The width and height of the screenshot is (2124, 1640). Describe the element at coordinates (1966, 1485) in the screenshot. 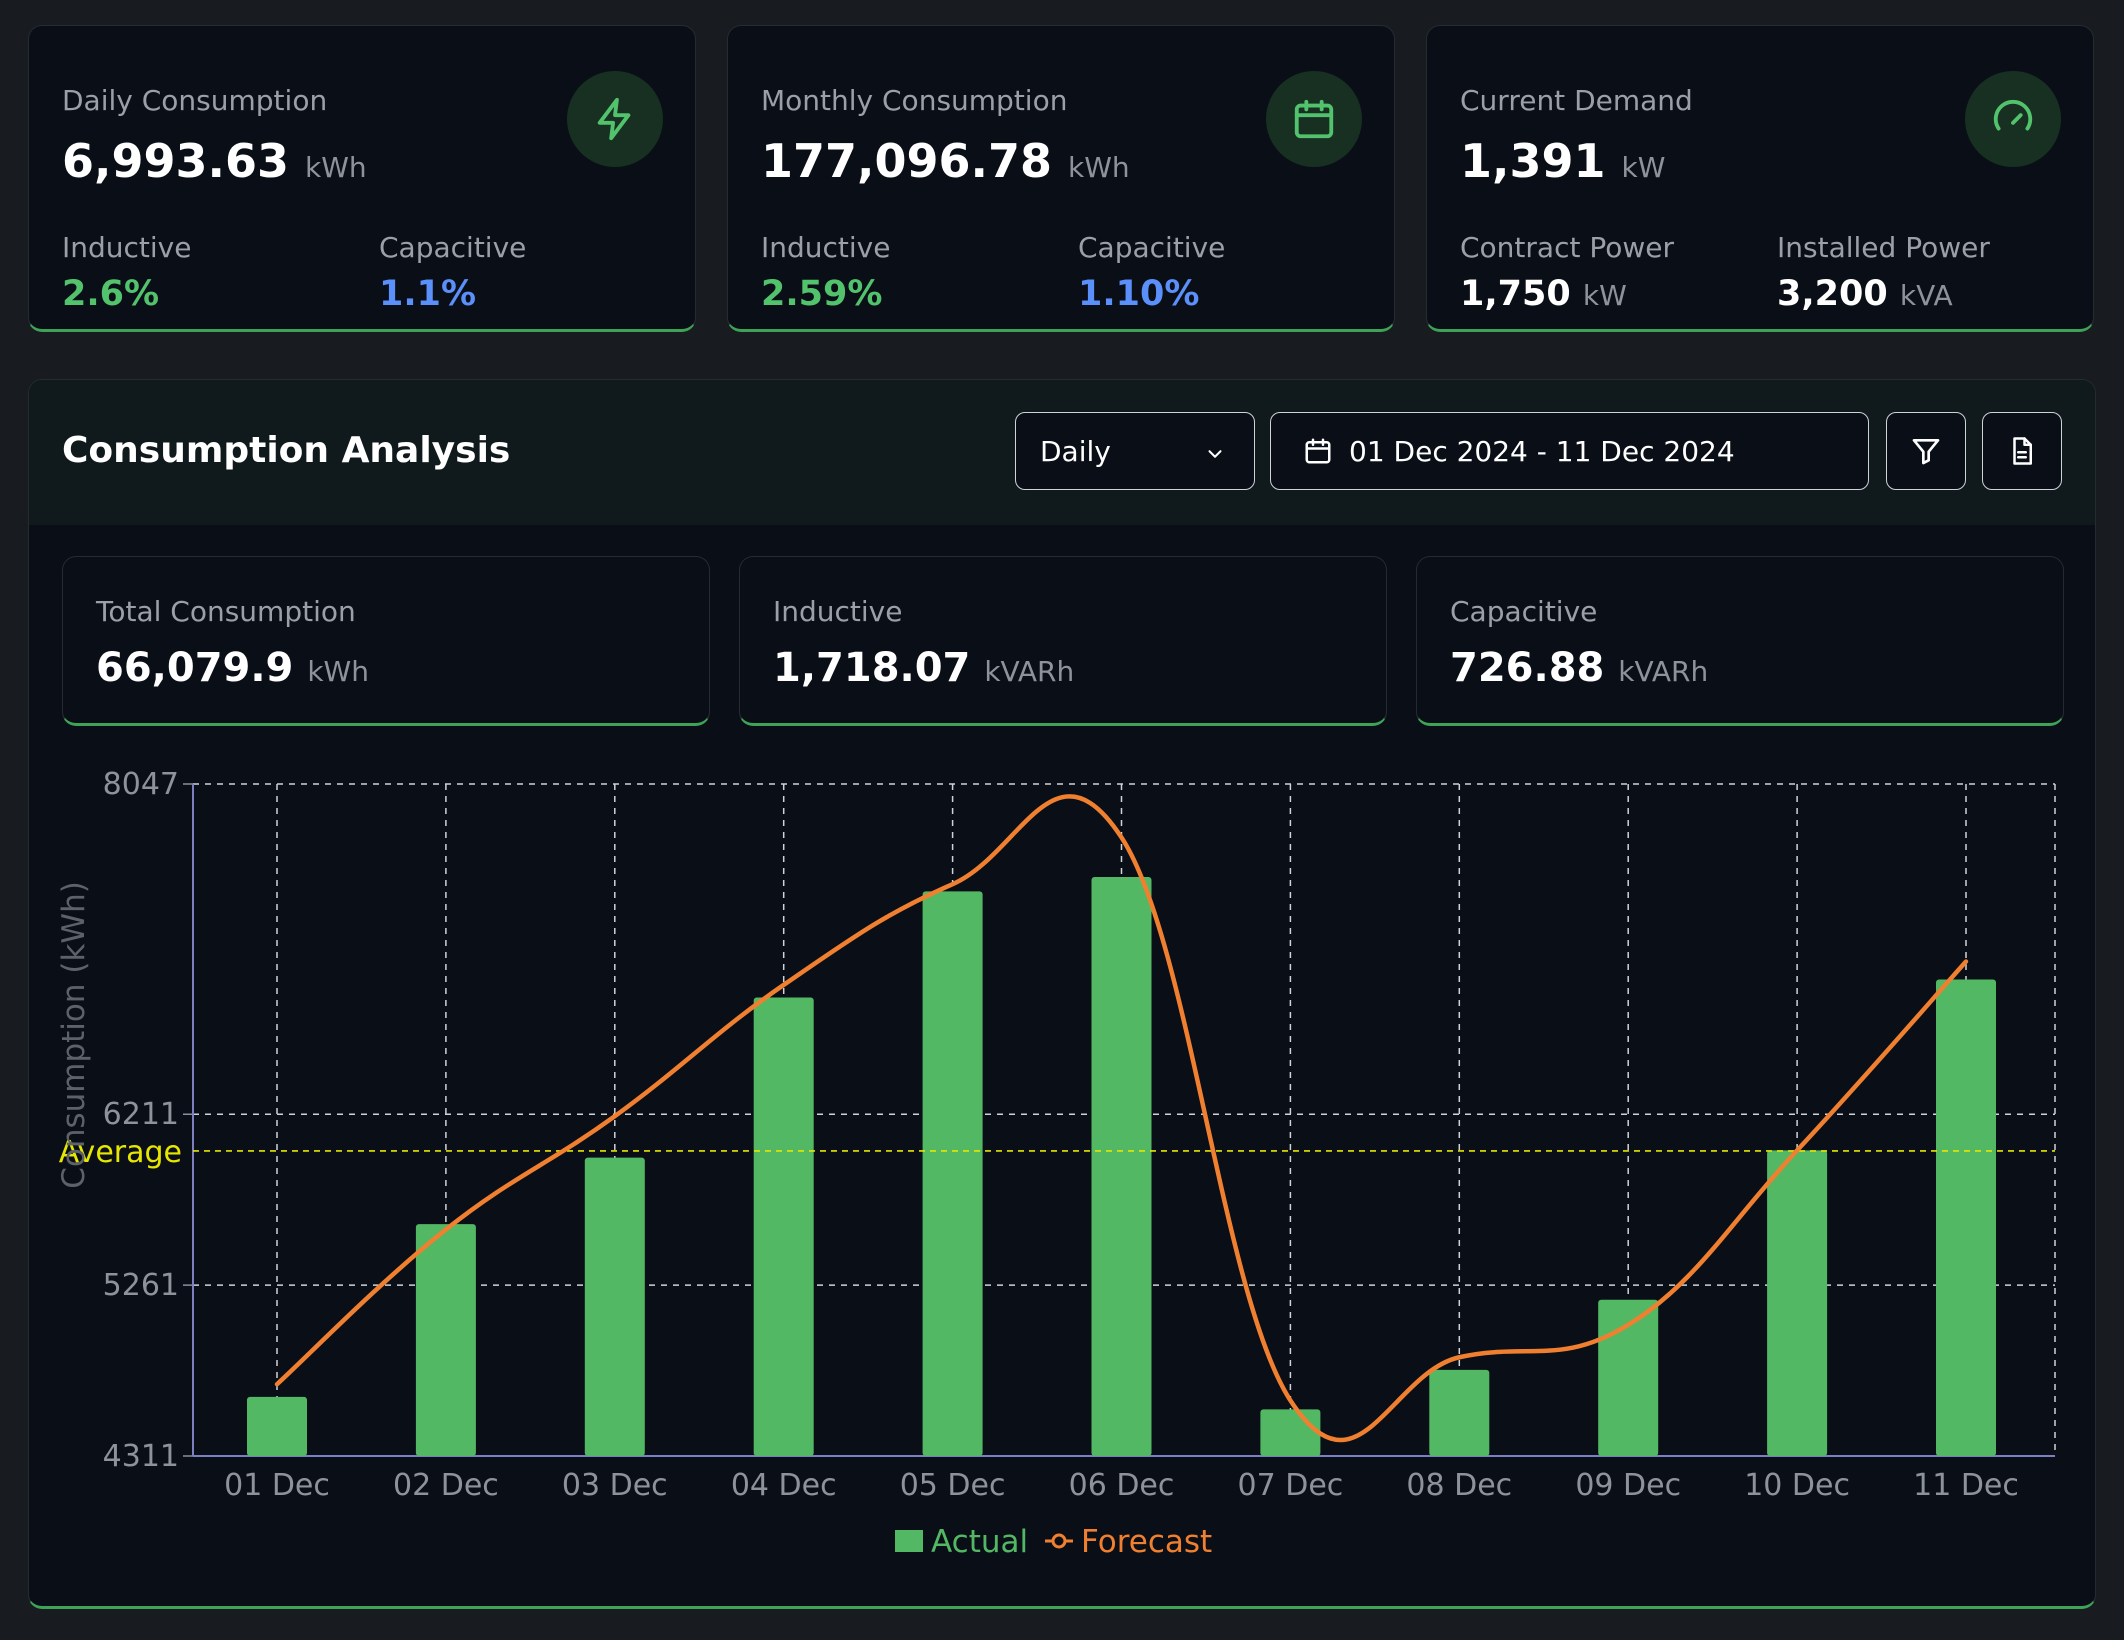

I see `x-tick-label: 11 Dec` at that location.